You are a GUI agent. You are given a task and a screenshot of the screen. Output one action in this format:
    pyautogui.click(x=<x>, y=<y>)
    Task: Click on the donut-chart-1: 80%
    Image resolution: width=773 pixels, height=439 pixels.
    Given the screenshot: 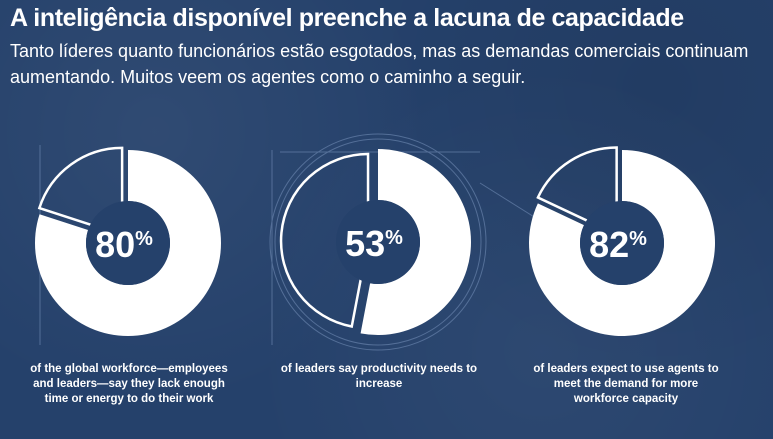 What is the action you would take?
    pyautogui.click(x=127, y=241)
    